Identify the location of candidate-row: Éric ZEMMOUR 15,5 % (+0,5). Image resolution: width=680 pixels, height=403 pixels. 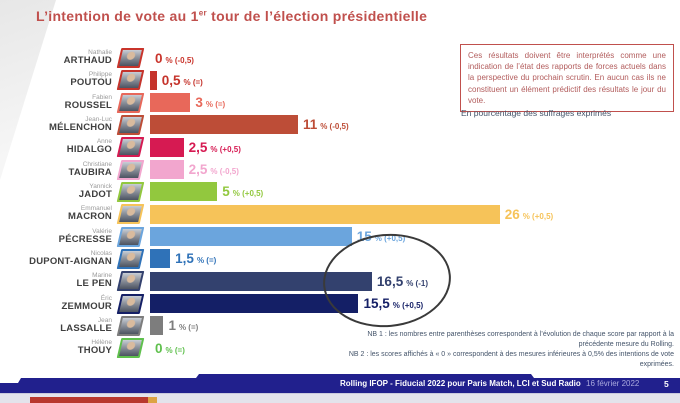
(340, 304).